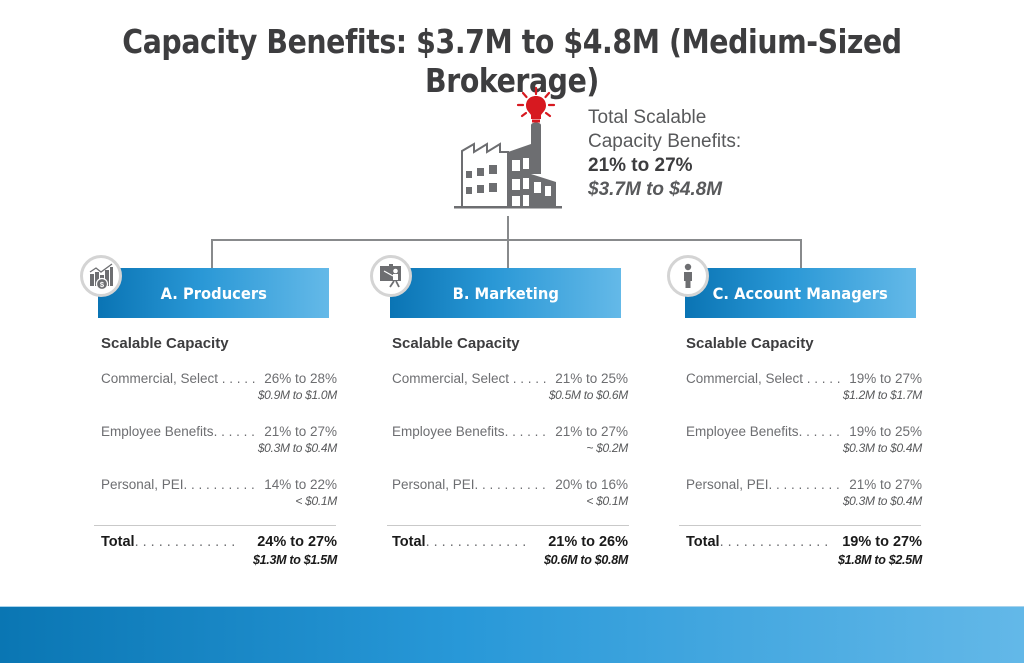  I want to click on summary-line-1: Total Scalable, so click(647, 117).